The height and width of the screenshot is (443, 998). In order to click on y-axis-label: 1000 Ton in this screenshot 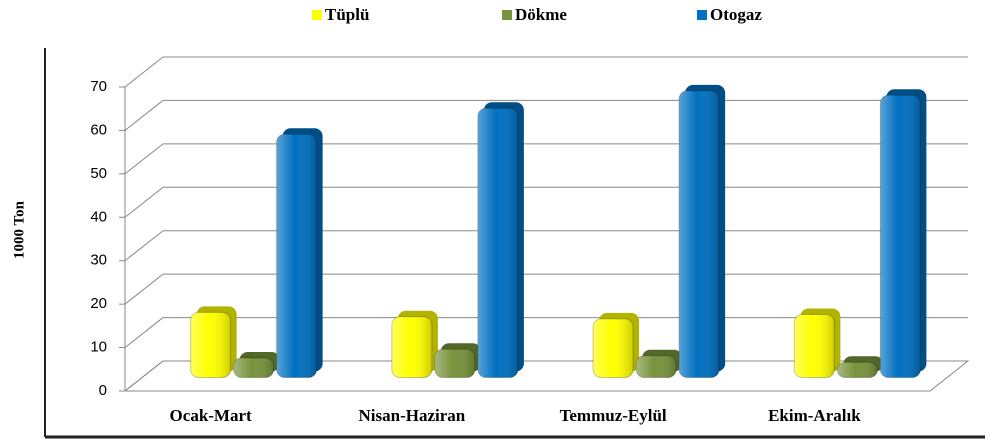, I will do `click(19, 229)`.